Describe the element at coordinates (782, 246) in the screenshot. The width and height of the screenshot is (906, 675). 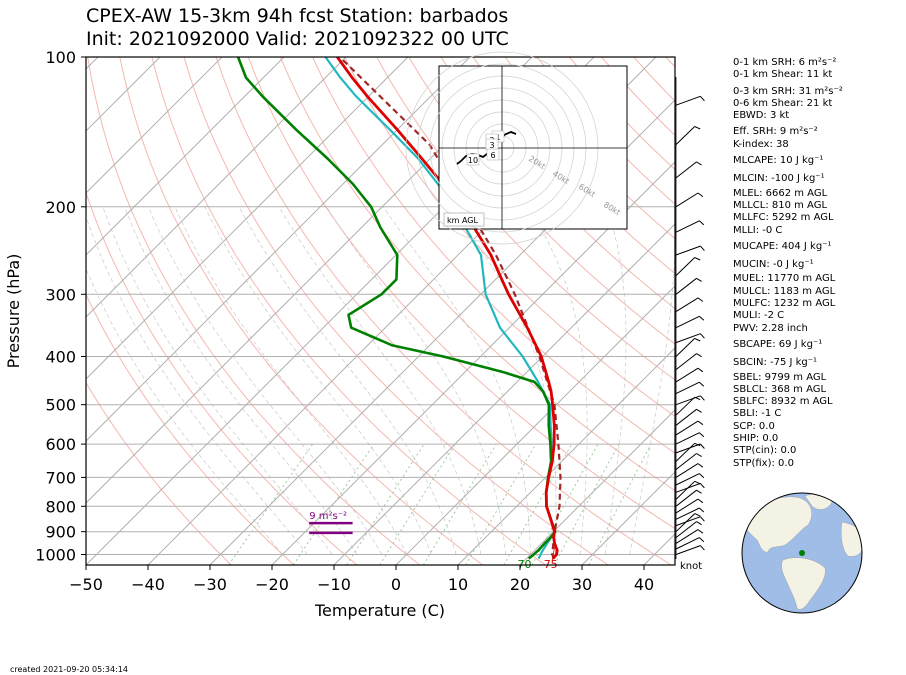
I see `index-line: MUCAPE: 404 J kg⁻¹` at that location.